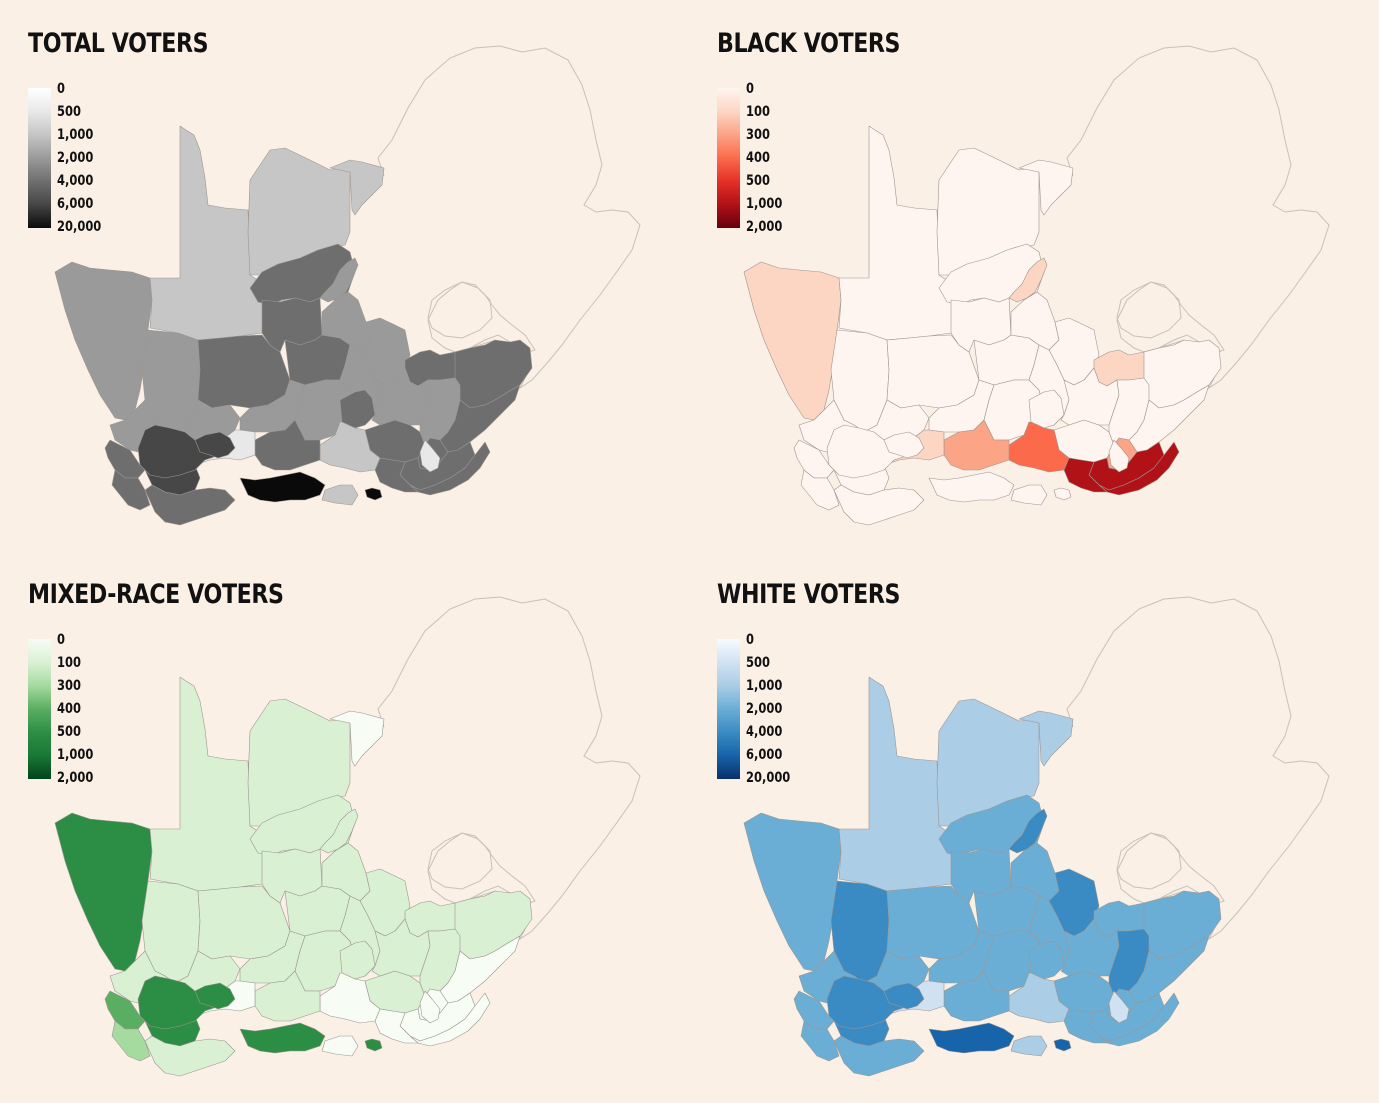  What do you see at coordinates (118, 43) in the screenshot?
I see `panel-title: TOTAL VOTERS` at bounding box center [118, 43].